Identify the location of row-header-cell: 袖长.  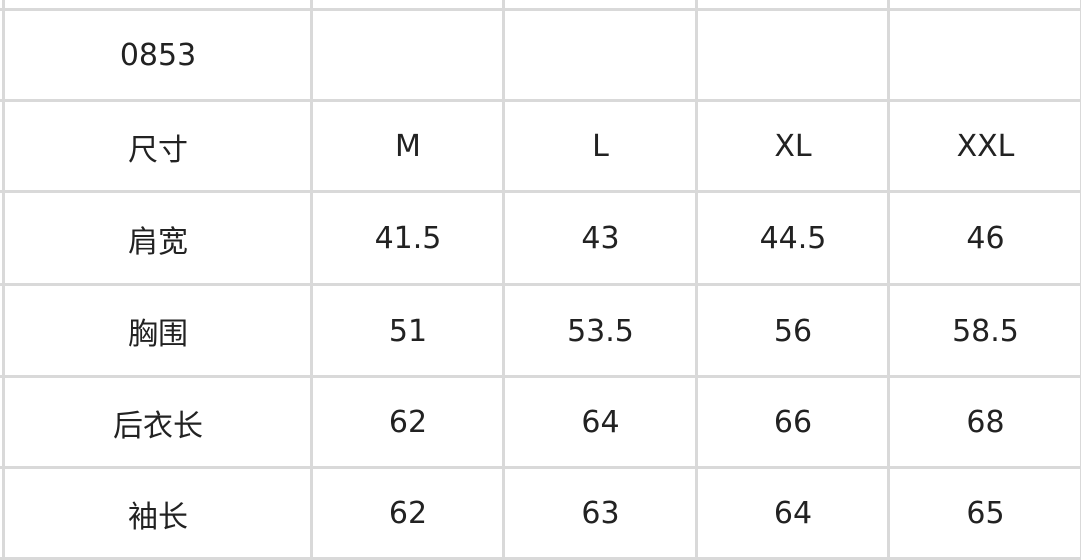
(158, 517).